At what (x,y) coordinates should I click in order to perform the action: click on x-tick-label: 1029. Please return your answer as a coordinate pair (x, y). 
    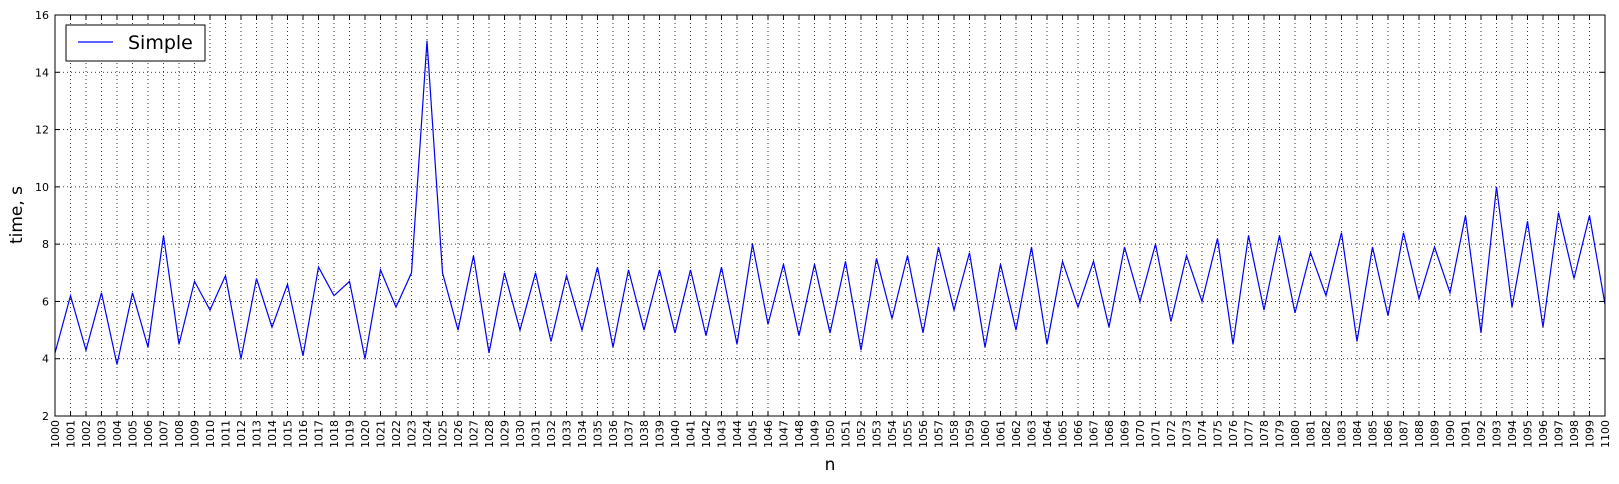
    Looking at the image, I should click on (505, 434).